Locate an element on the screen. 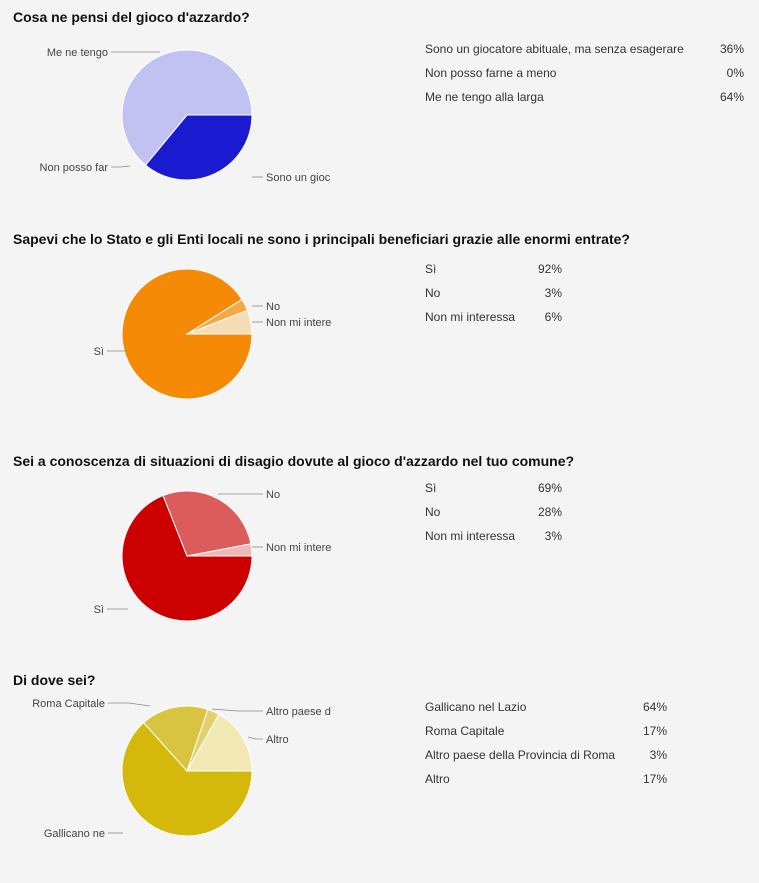  slice-label-non-posso-far: Non posso far is located at coordinates (74, 168).